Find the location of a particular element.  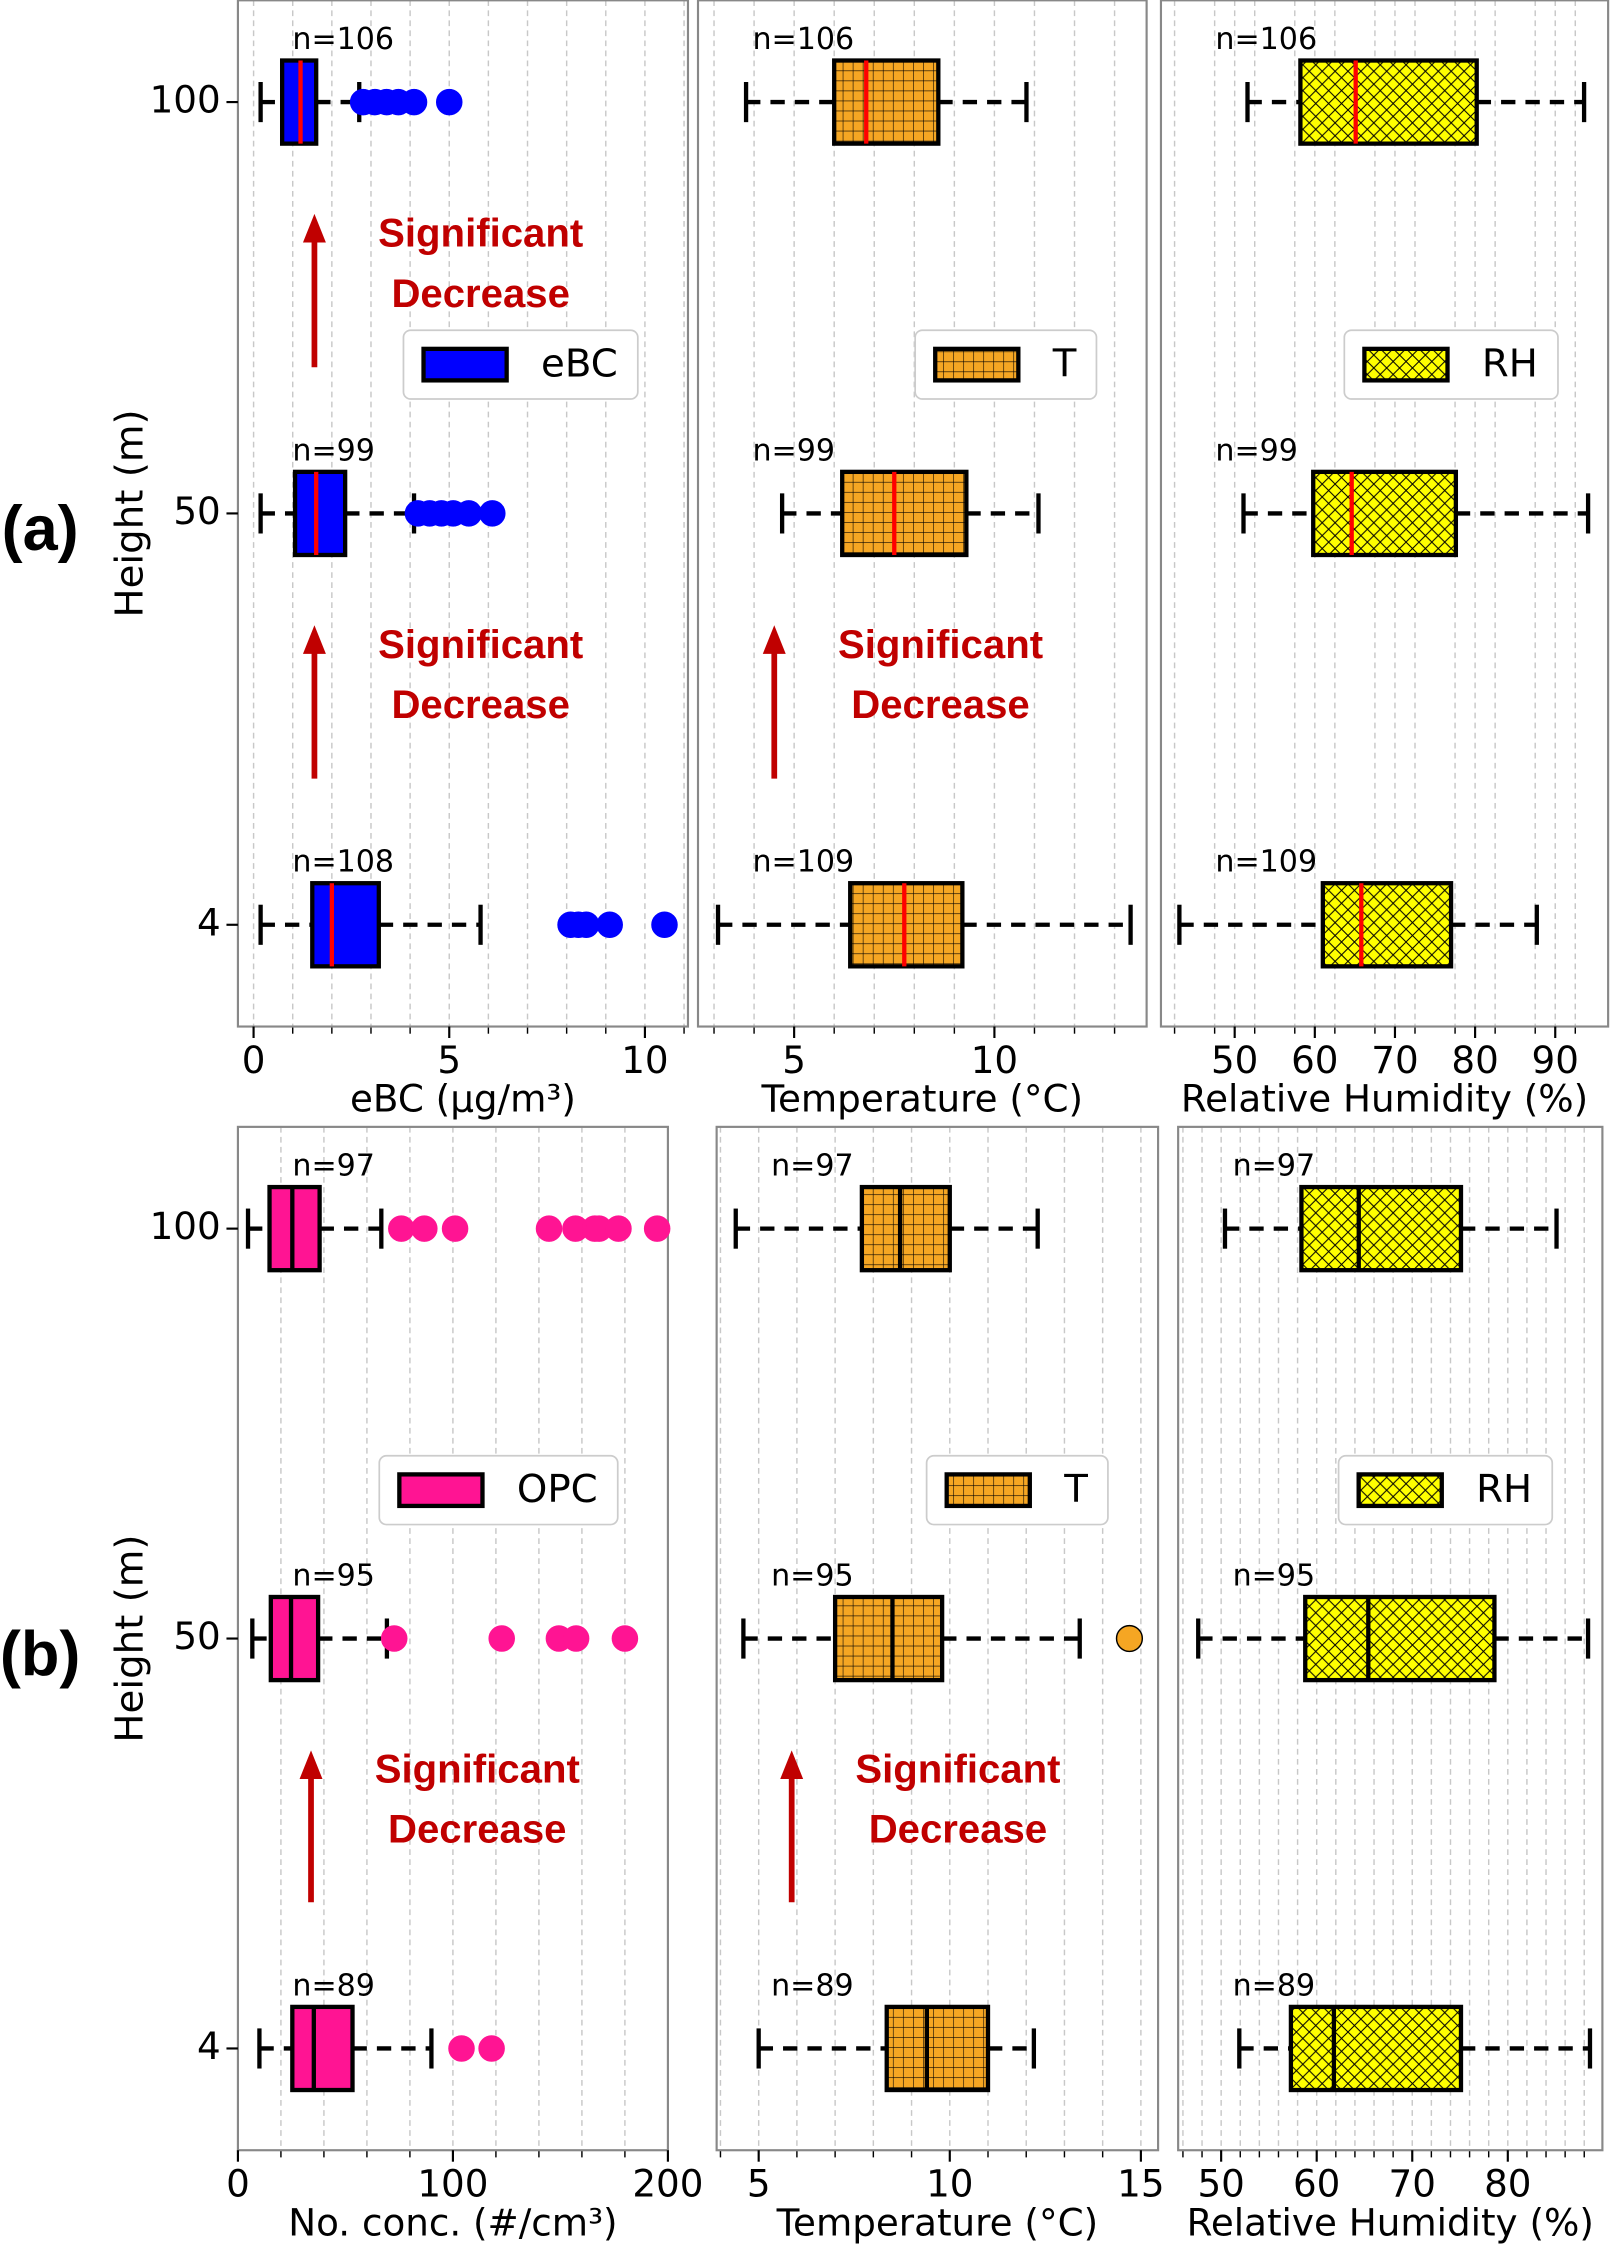

x-axis-label: Relative Humidity (%) is located at coordinates (1390, 2222).